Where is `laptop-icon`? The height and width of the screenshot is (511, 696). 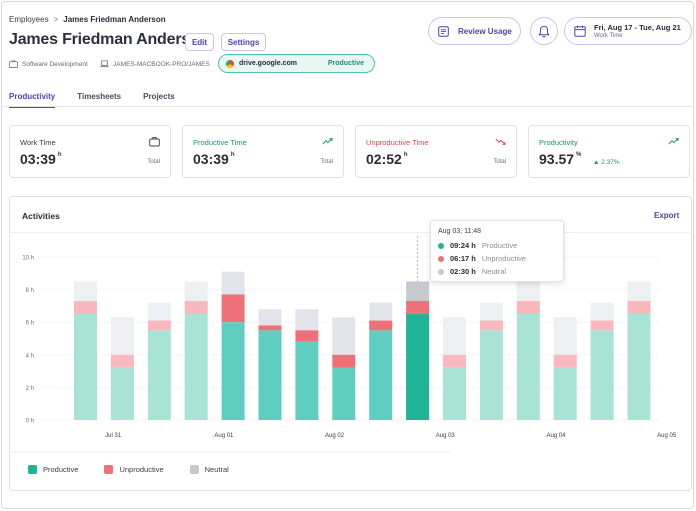 laptop-icon is located at coordinates (104, 64).